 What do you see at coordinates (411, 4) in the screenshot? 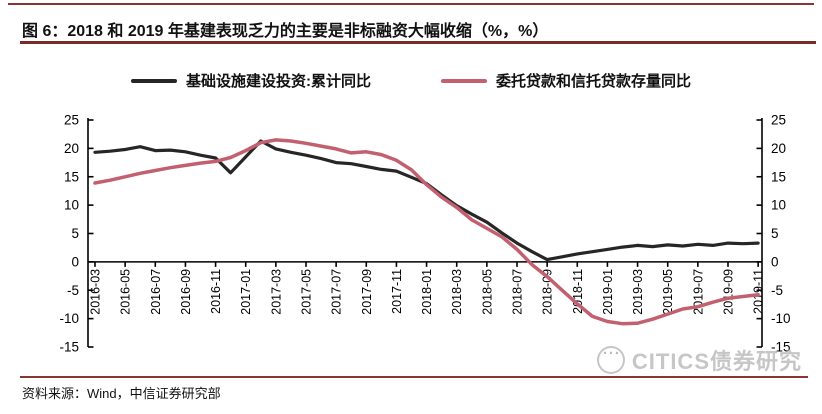
I see `top-divider` at bounding box center [411, 4].